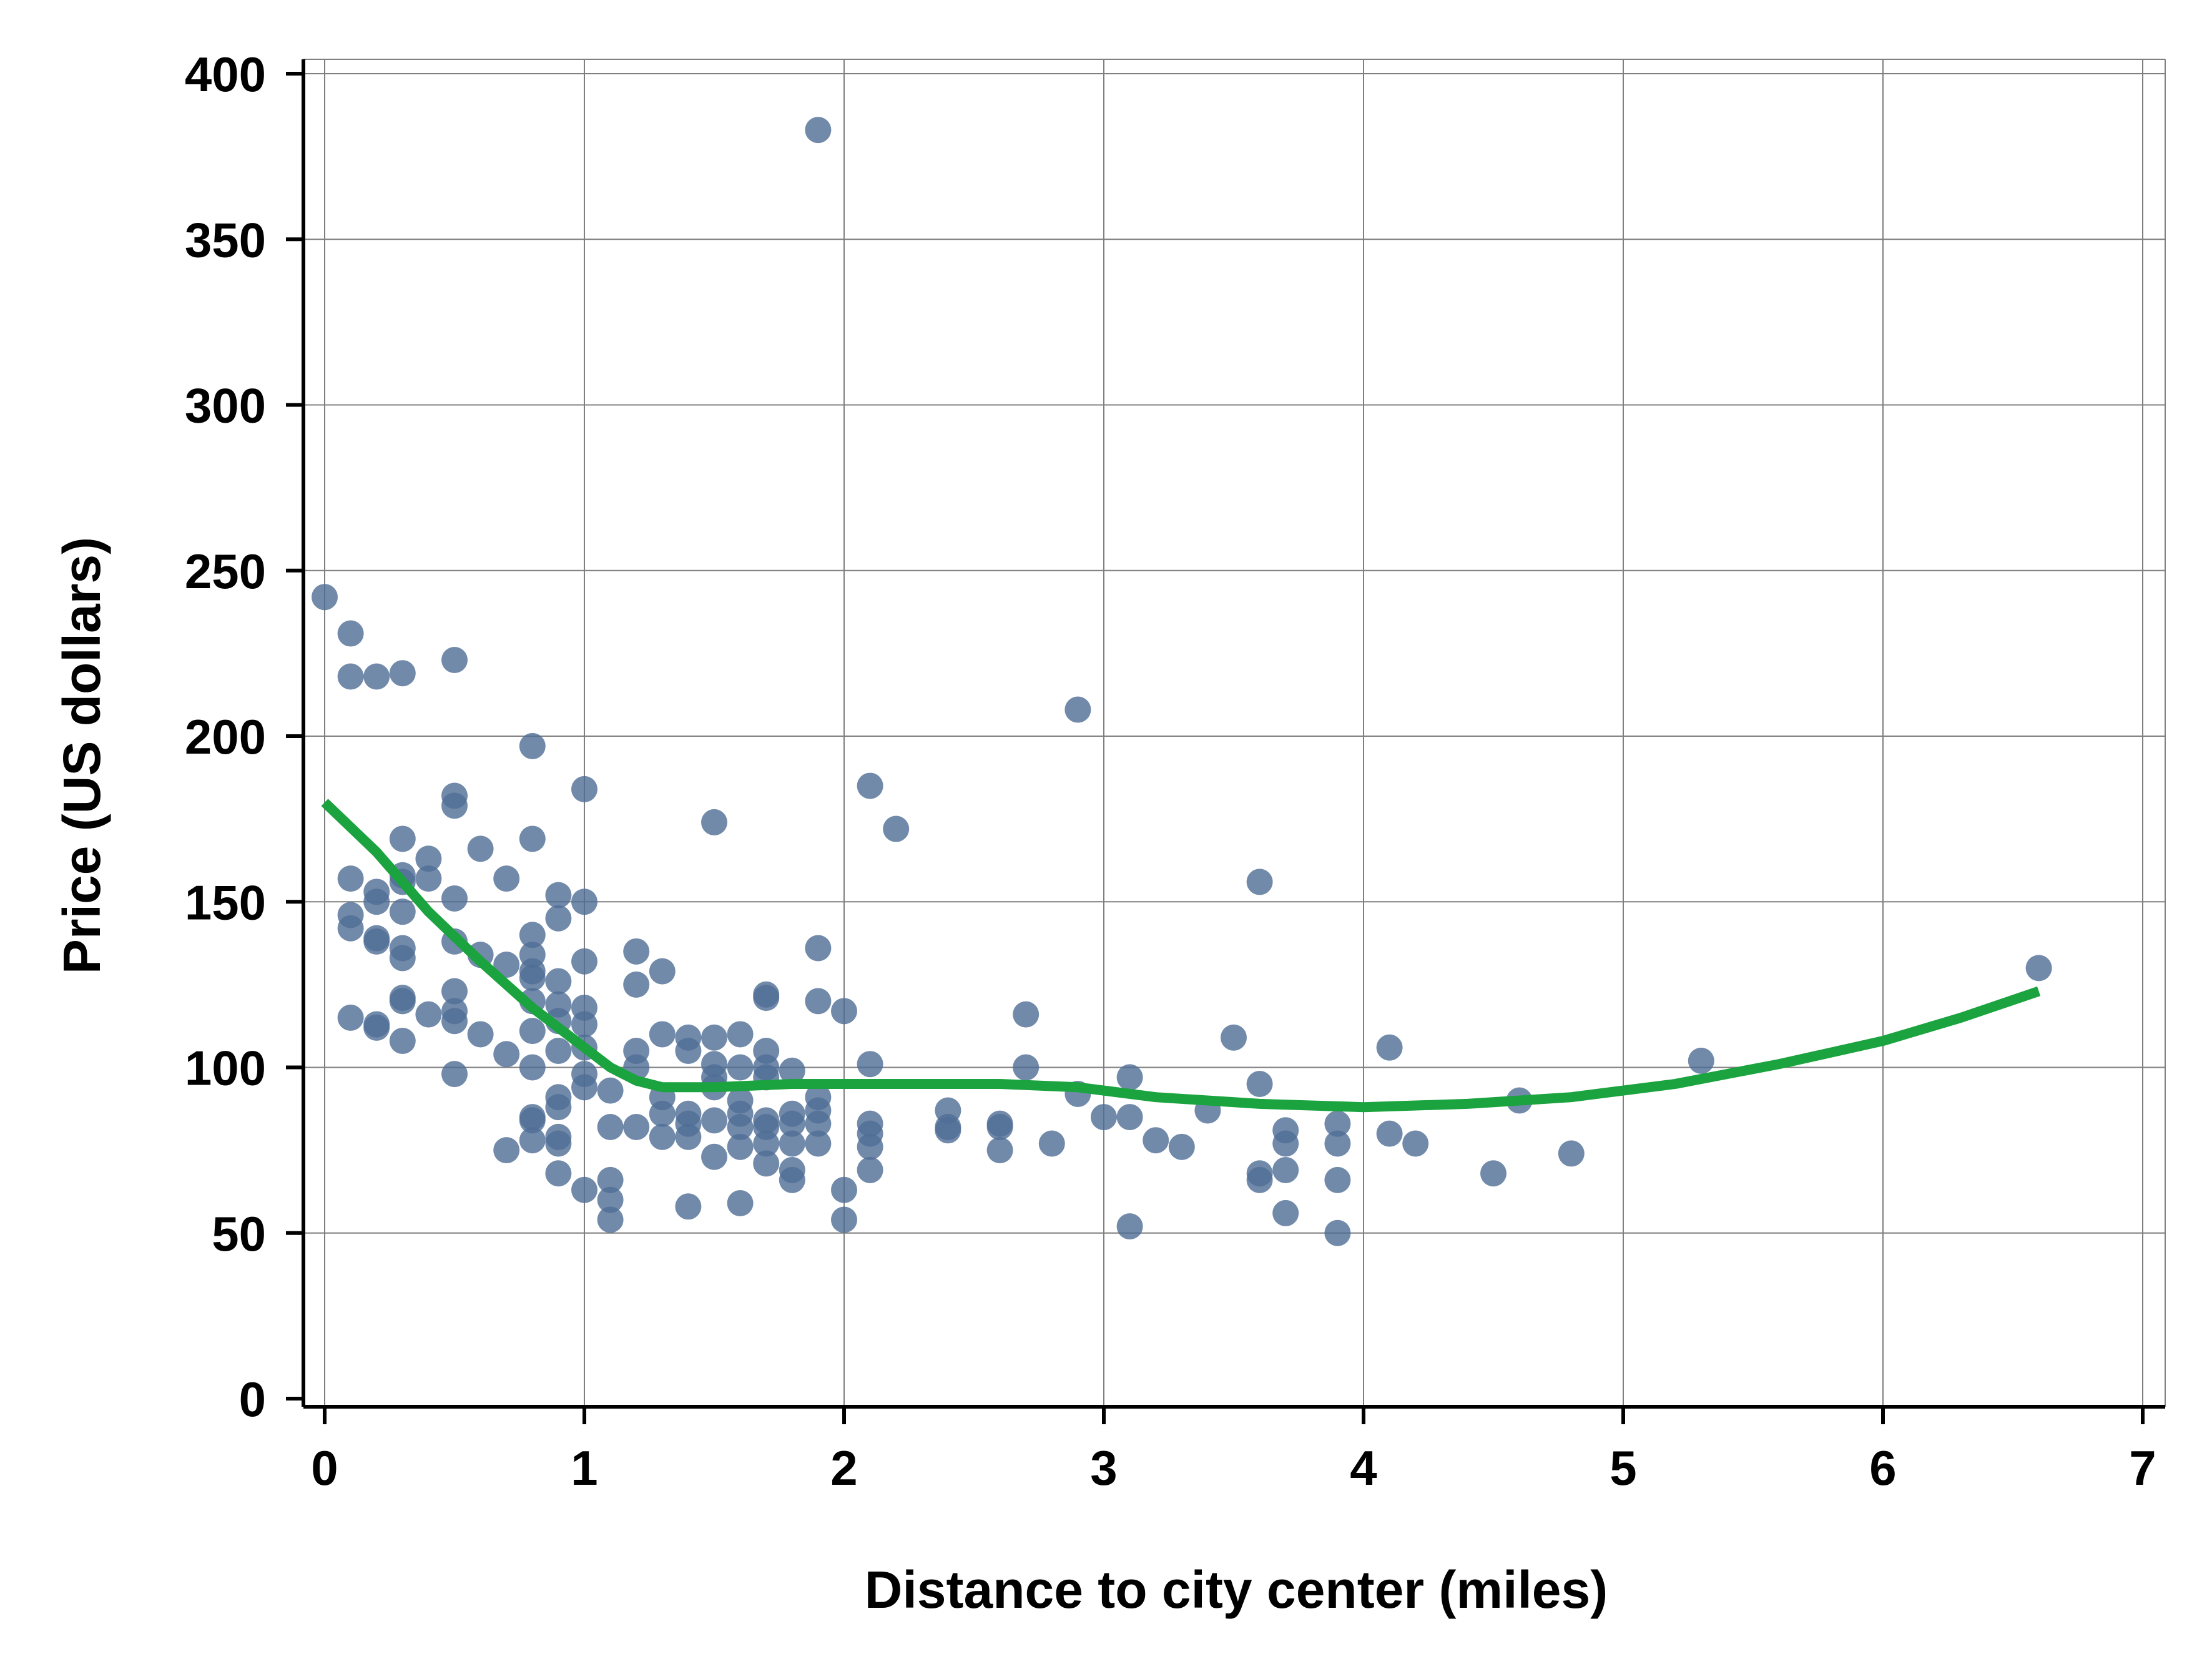 The height and width of the screenshot is (1659, 2212). Describe the element at coordinates (1623, 1467) in the screenshot. I see `x-tick-label: 5` at that location.